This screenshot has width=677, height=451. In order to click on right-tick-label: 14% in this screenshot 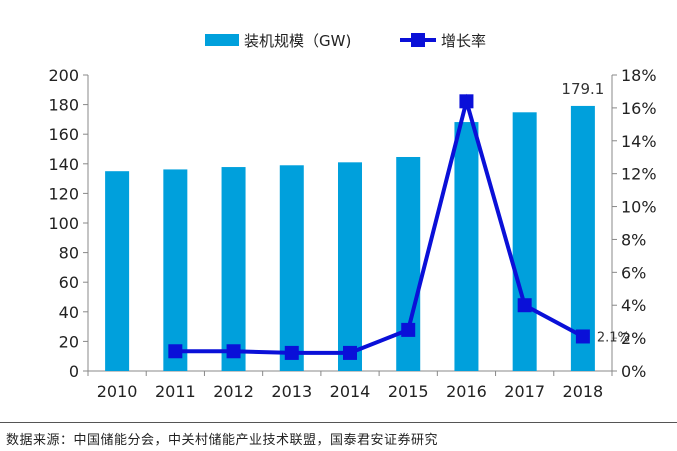, I will do `click(639, 141)`.